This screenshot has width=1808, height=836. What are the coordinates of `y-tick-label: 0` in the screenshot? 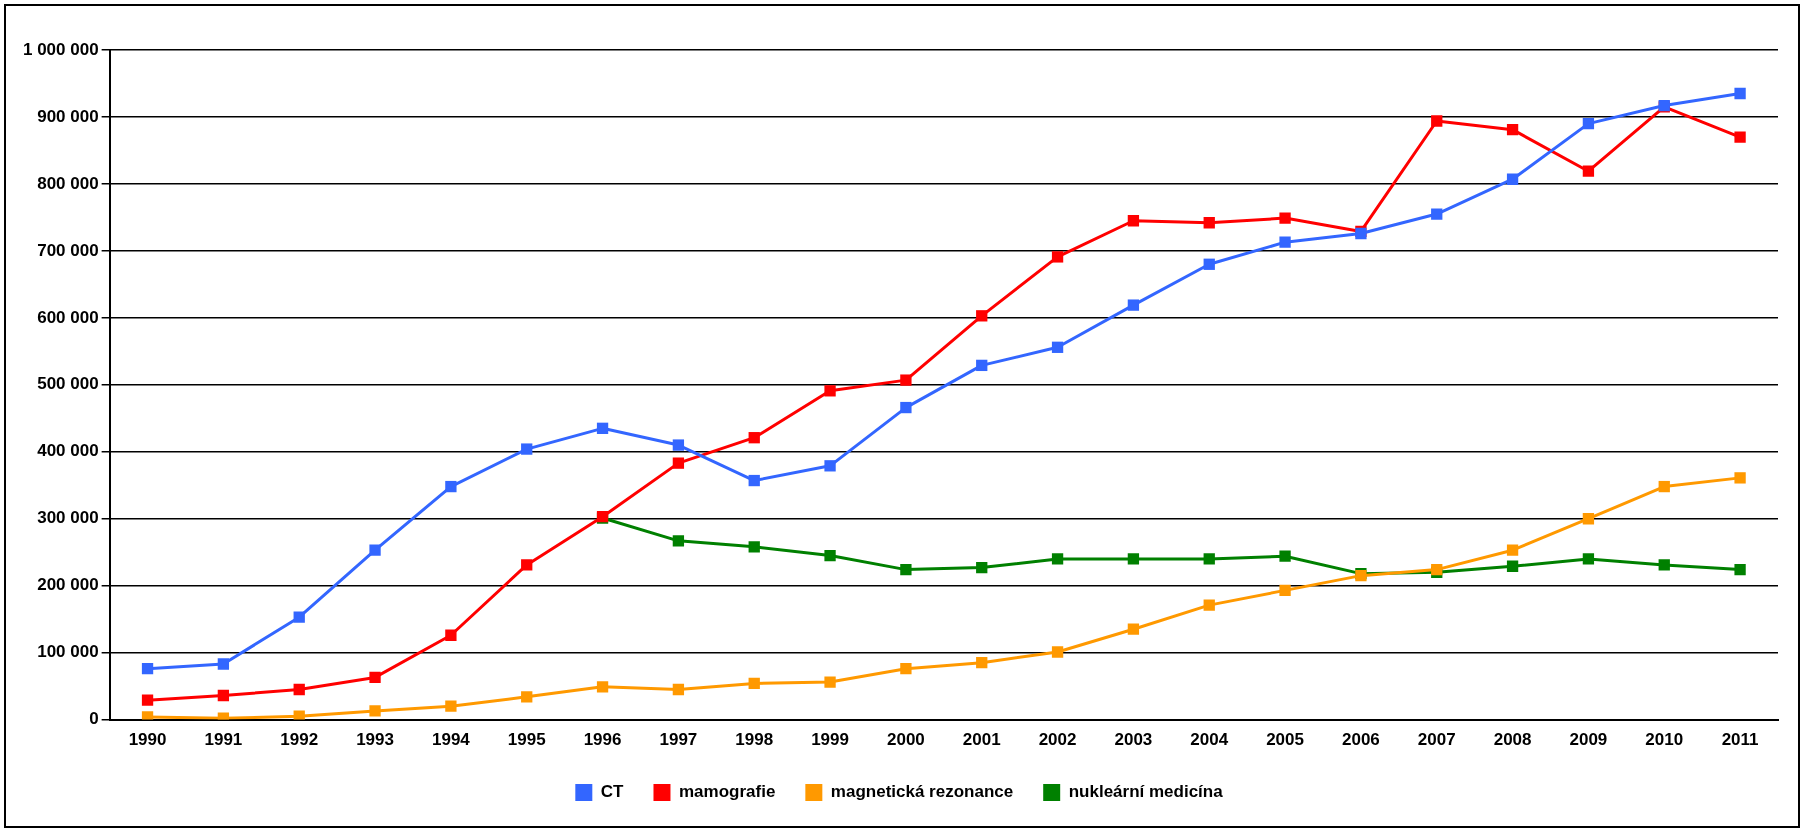 It's located at (94, 719).